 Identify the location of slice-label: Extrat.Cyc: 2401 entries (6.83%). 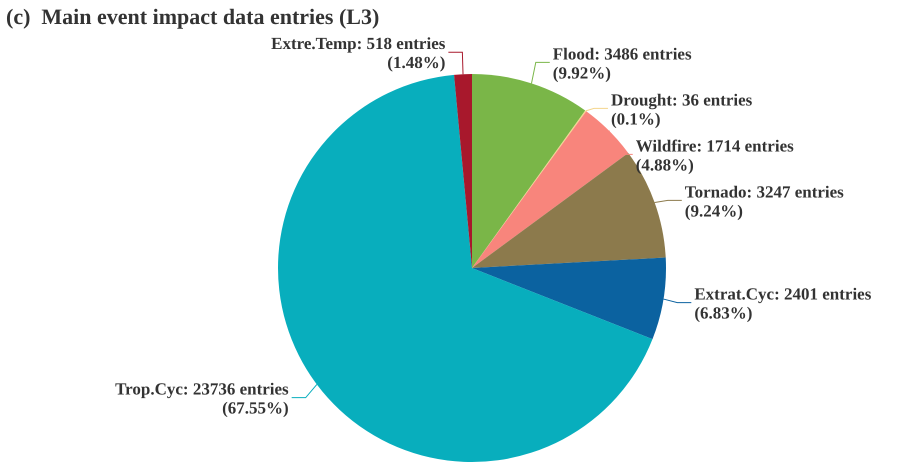
(783, 303).